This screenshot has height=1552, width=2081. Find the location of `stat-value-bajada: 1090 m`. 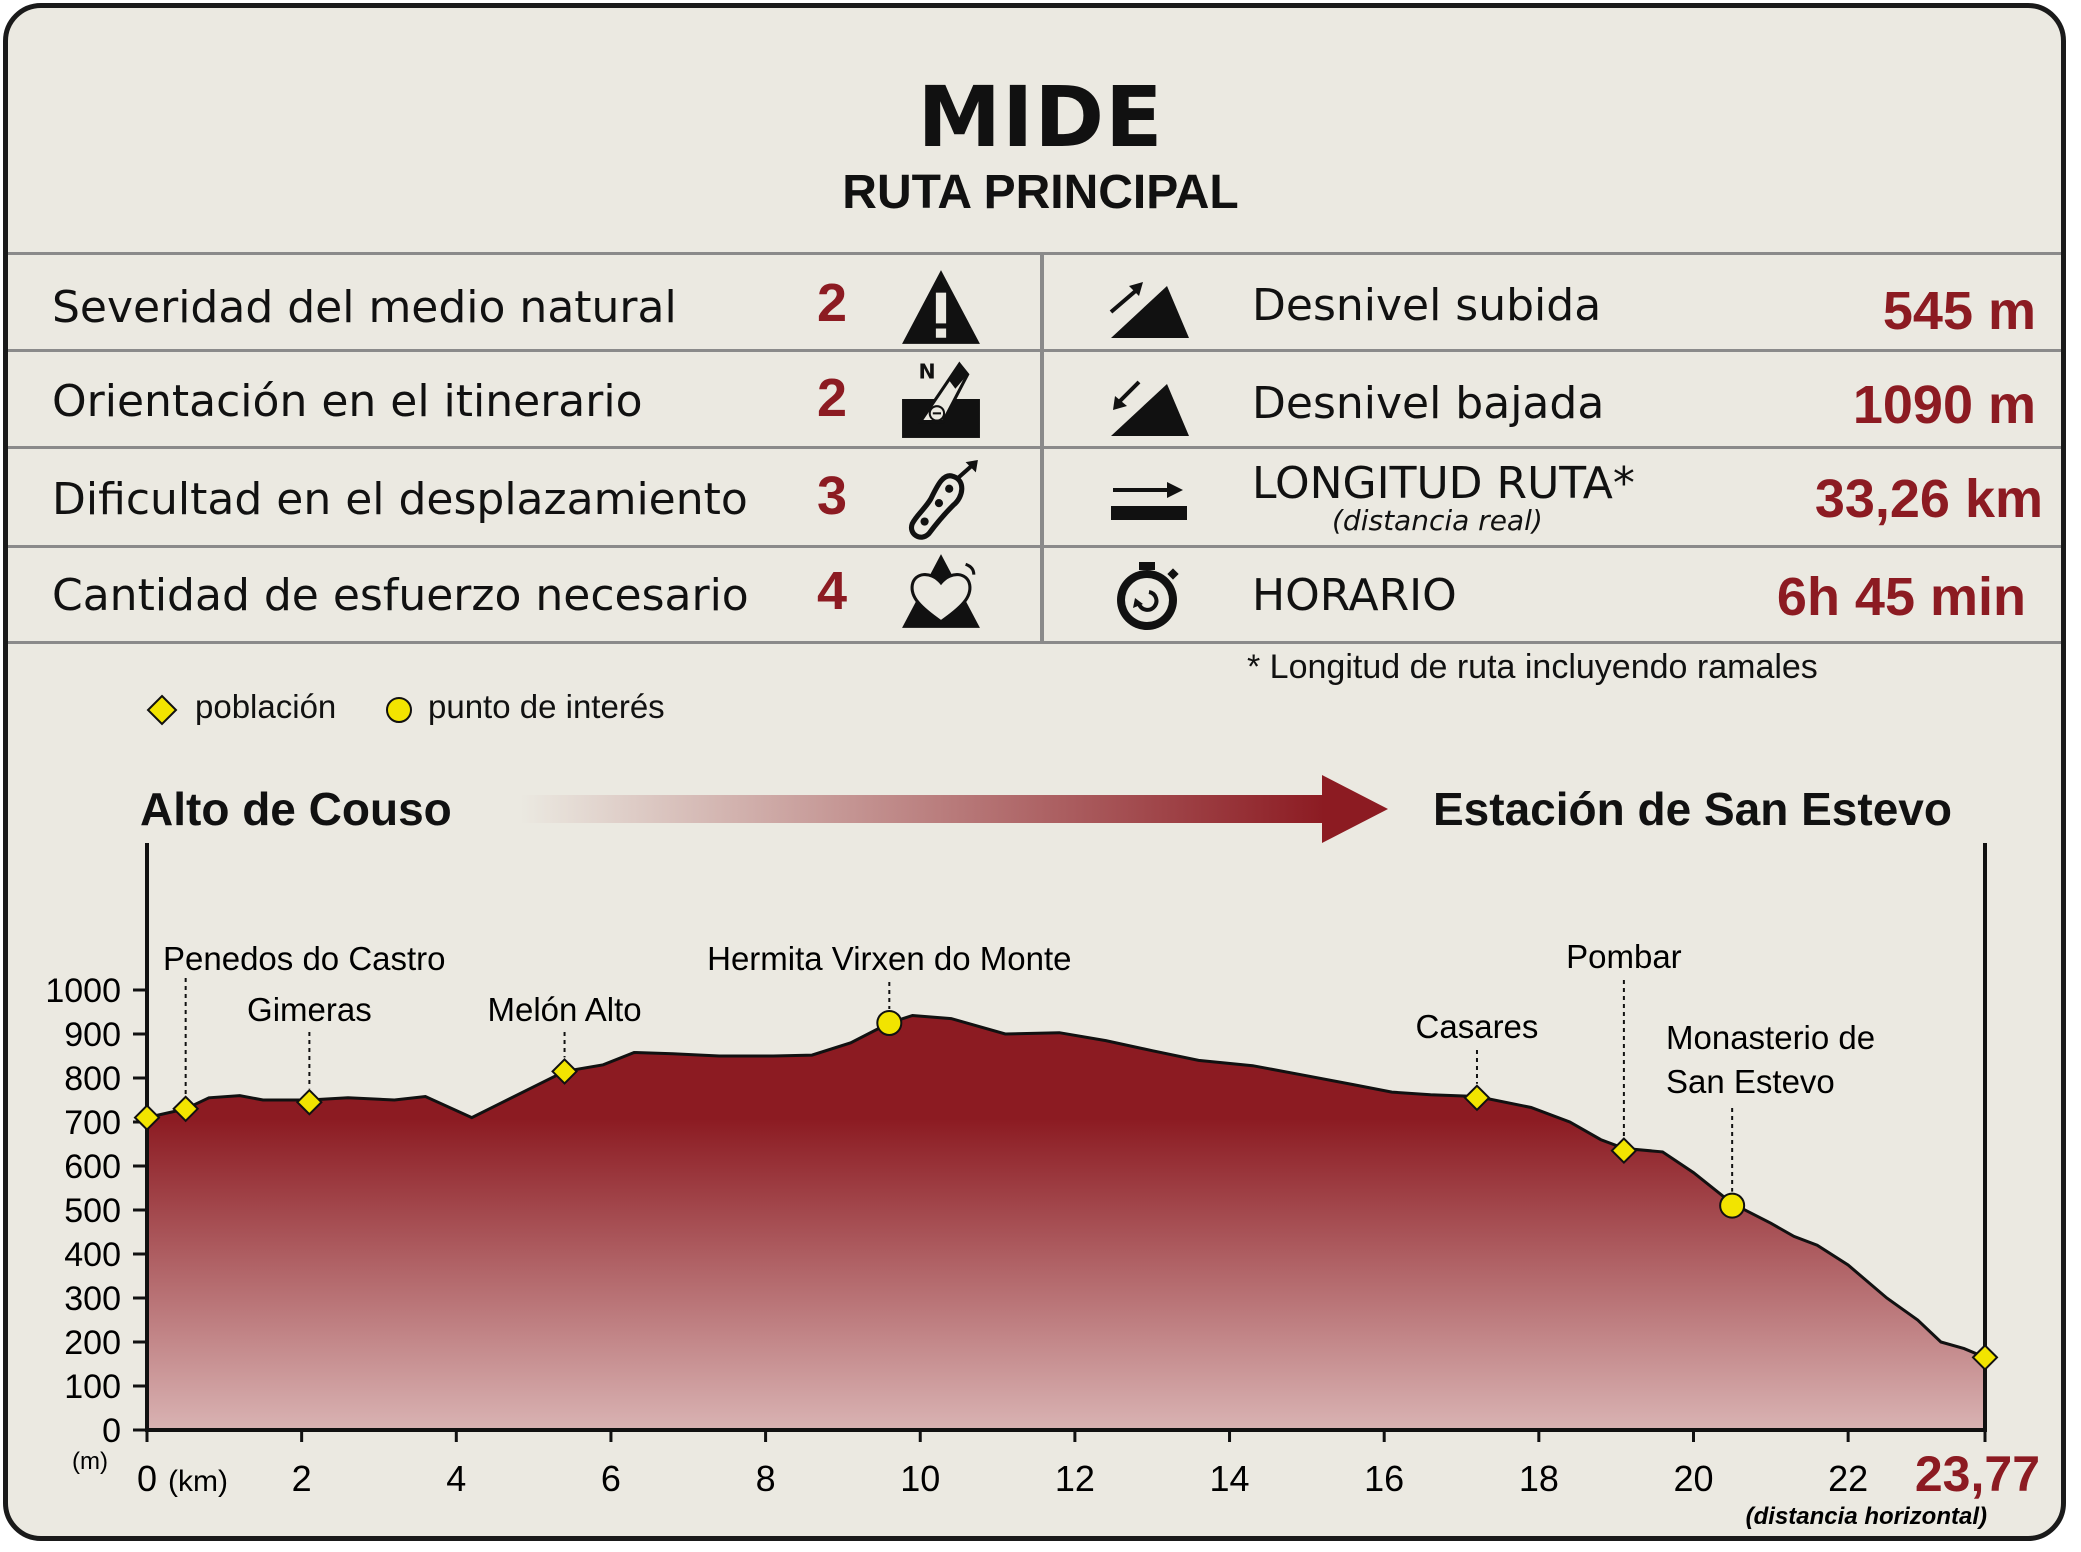

stat-value-bajada: 1090 m is located at coordinates (1944, 405).